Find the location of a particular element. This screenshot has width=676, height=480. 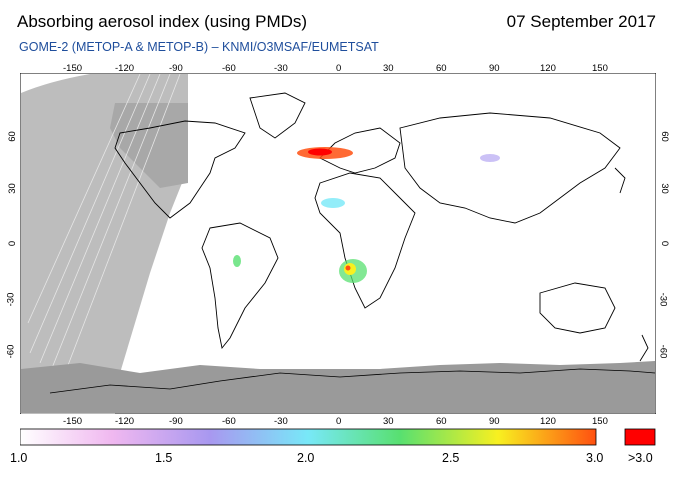

lon-tick-bottom: -150 is located at coordinates (73, 421).